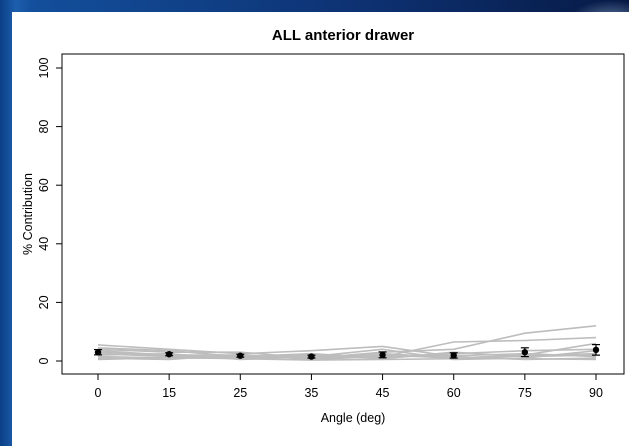  What do you see at coordinates (311, 393) in the screenshot?
I see `x-tick-label: 35` at bounding box center [311, 393].